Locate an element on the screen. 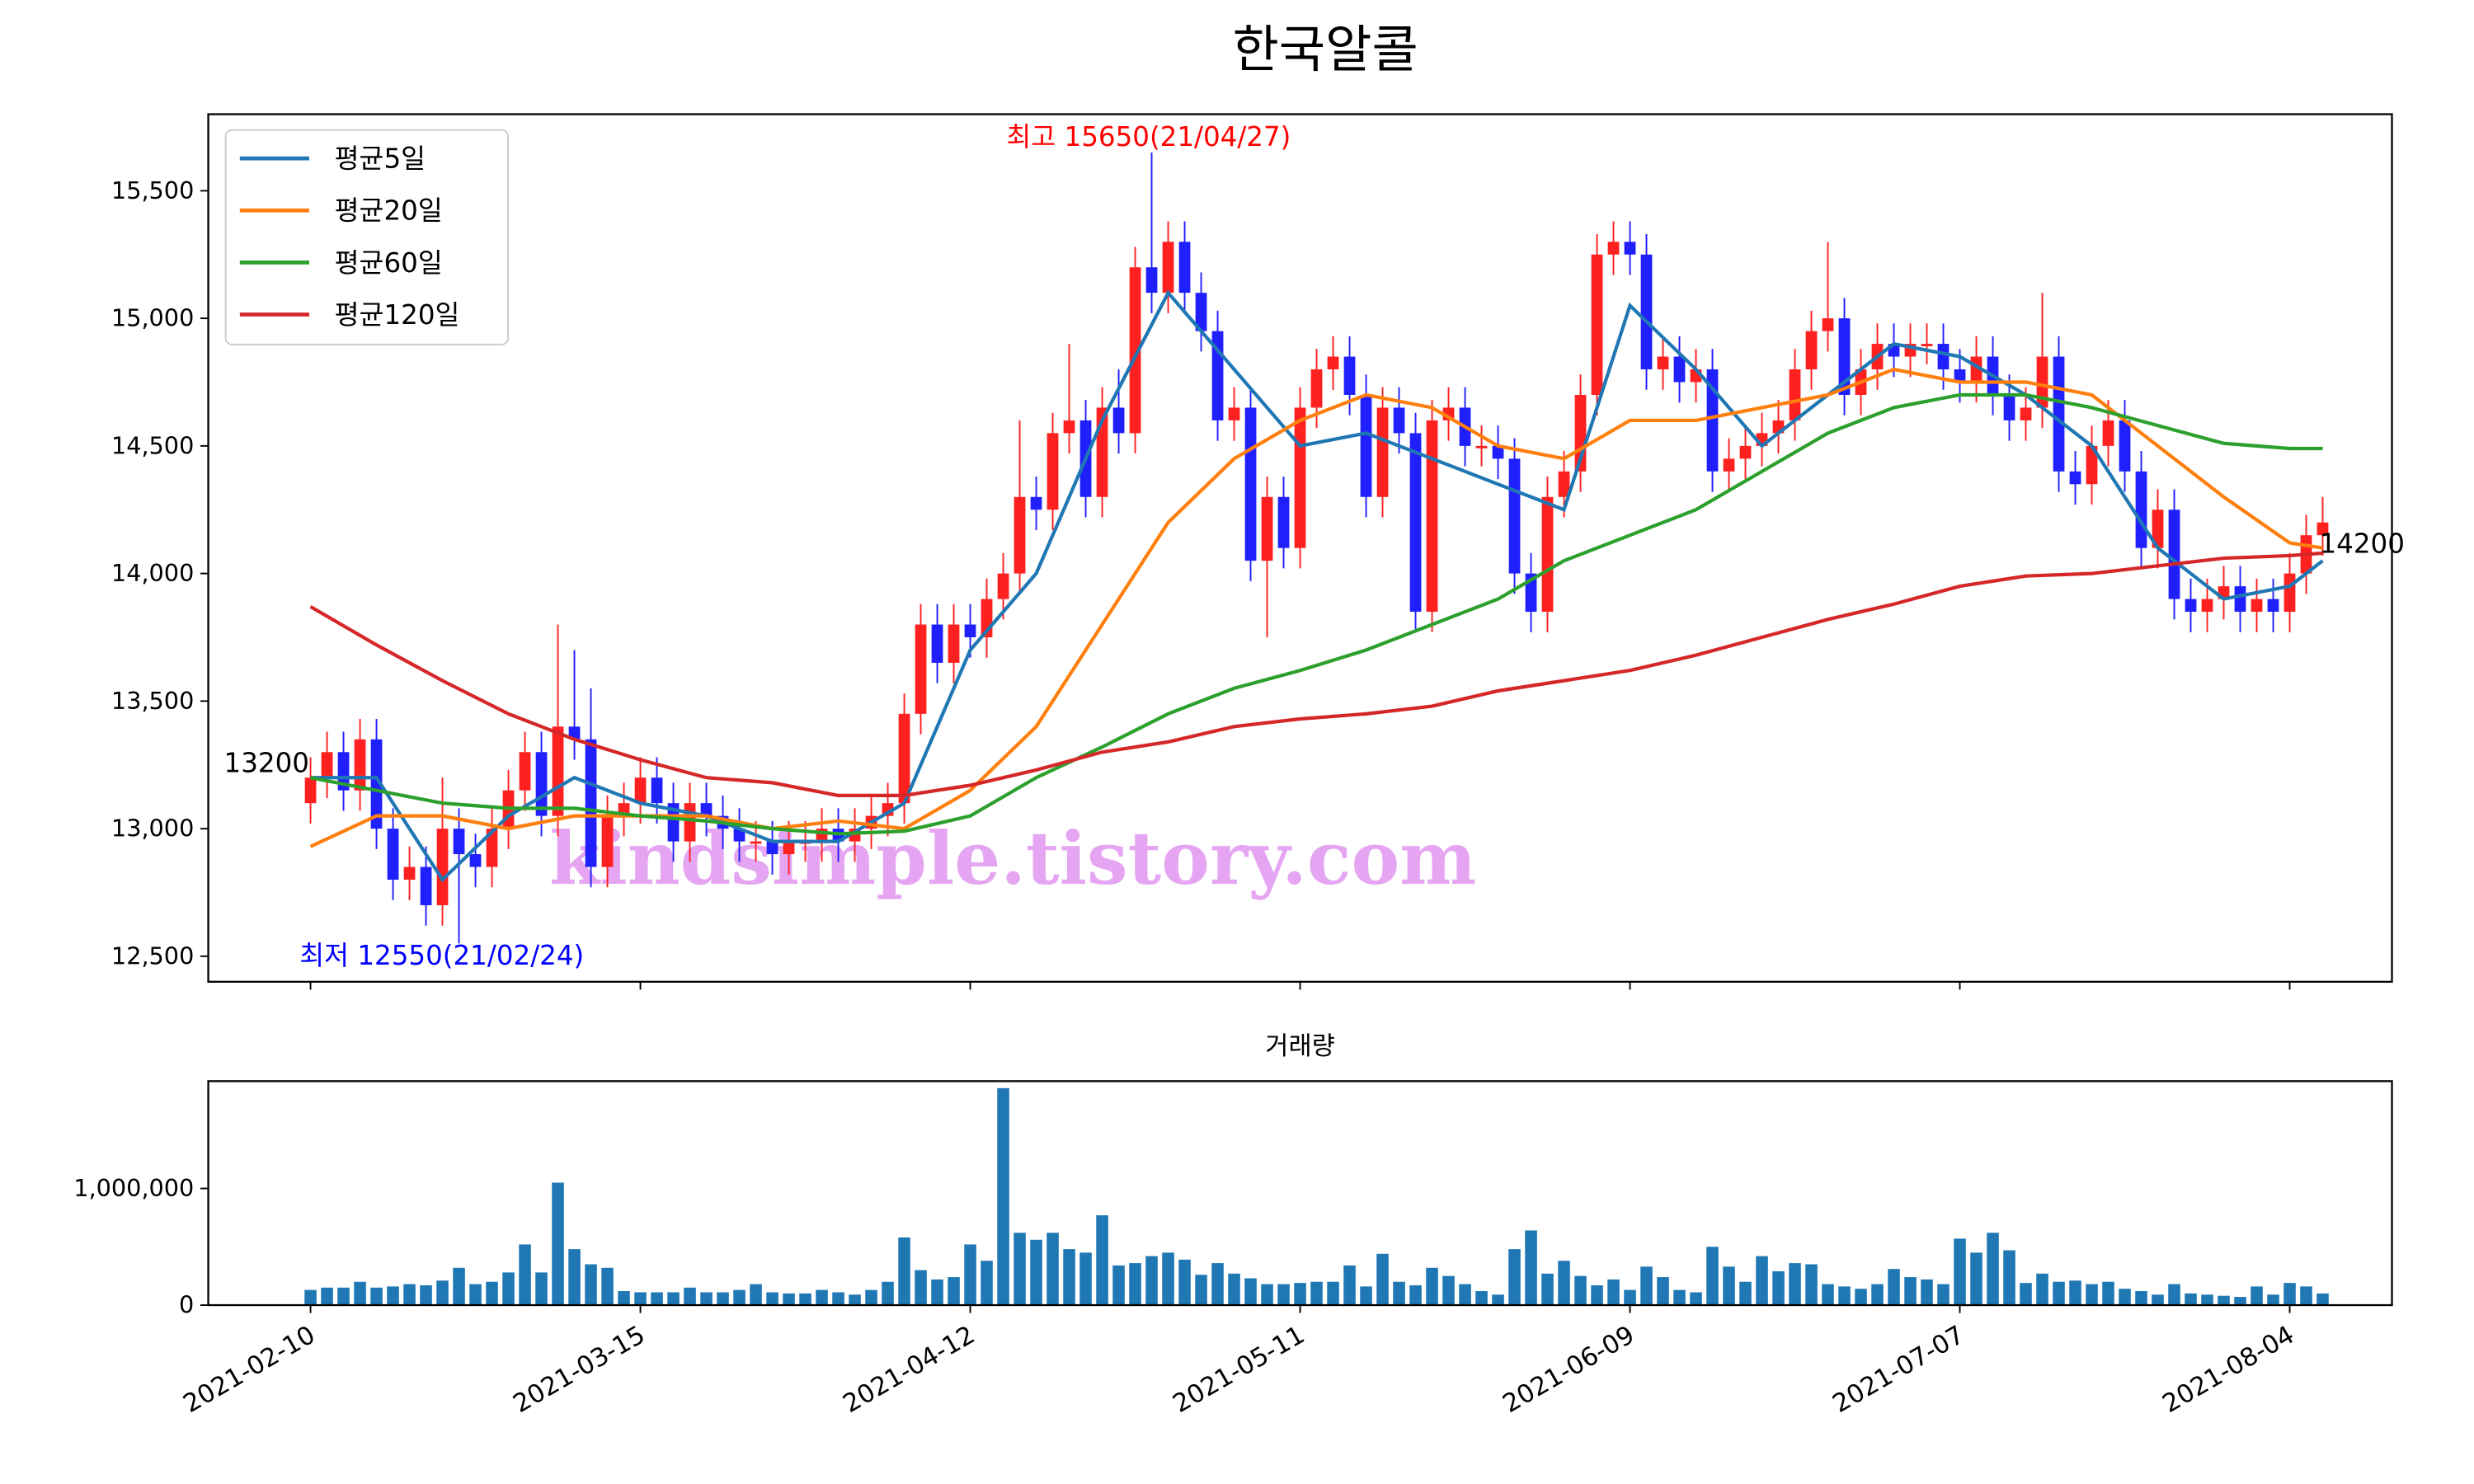 This screenshot has width=2474, height=1484. legend-label: 평균5일 is located at coordinates (380, 159).